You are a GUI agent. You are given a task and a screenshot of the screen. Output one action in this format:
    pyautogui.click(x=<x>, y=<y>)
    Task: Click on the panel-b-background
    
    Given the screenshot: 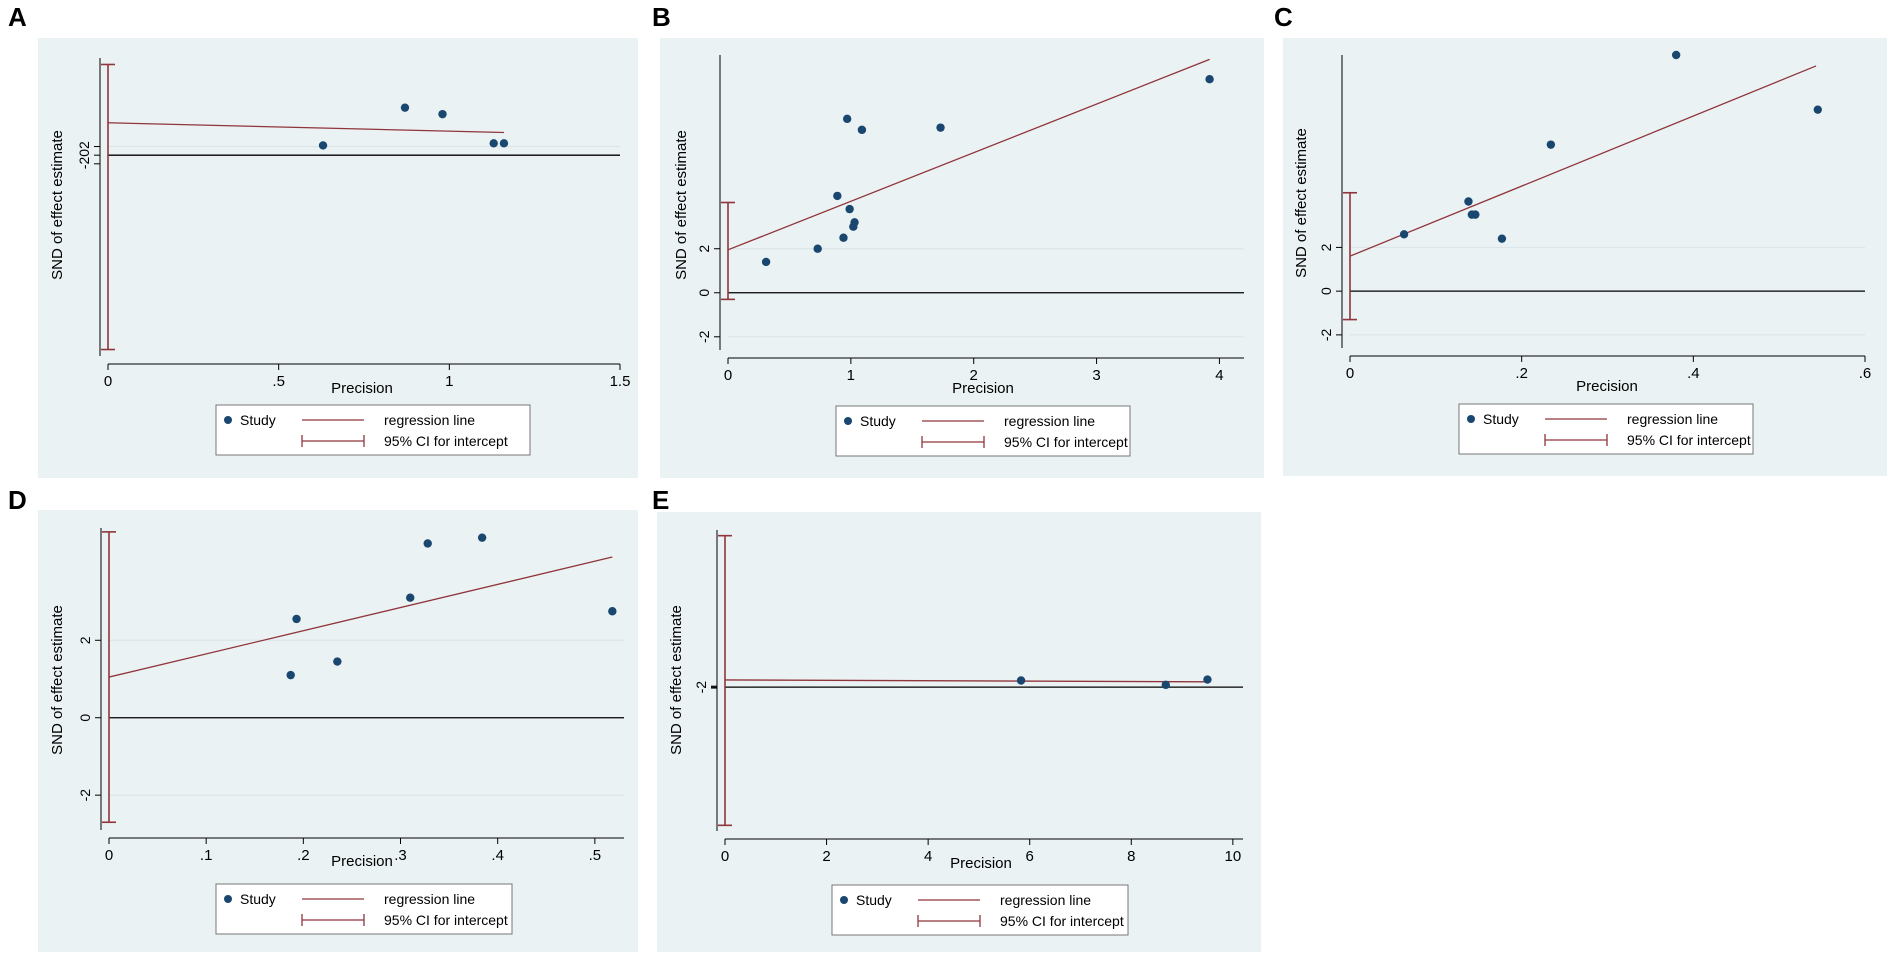 What is the action you would take?
    pyautogui.click(x=962, y=258)
    